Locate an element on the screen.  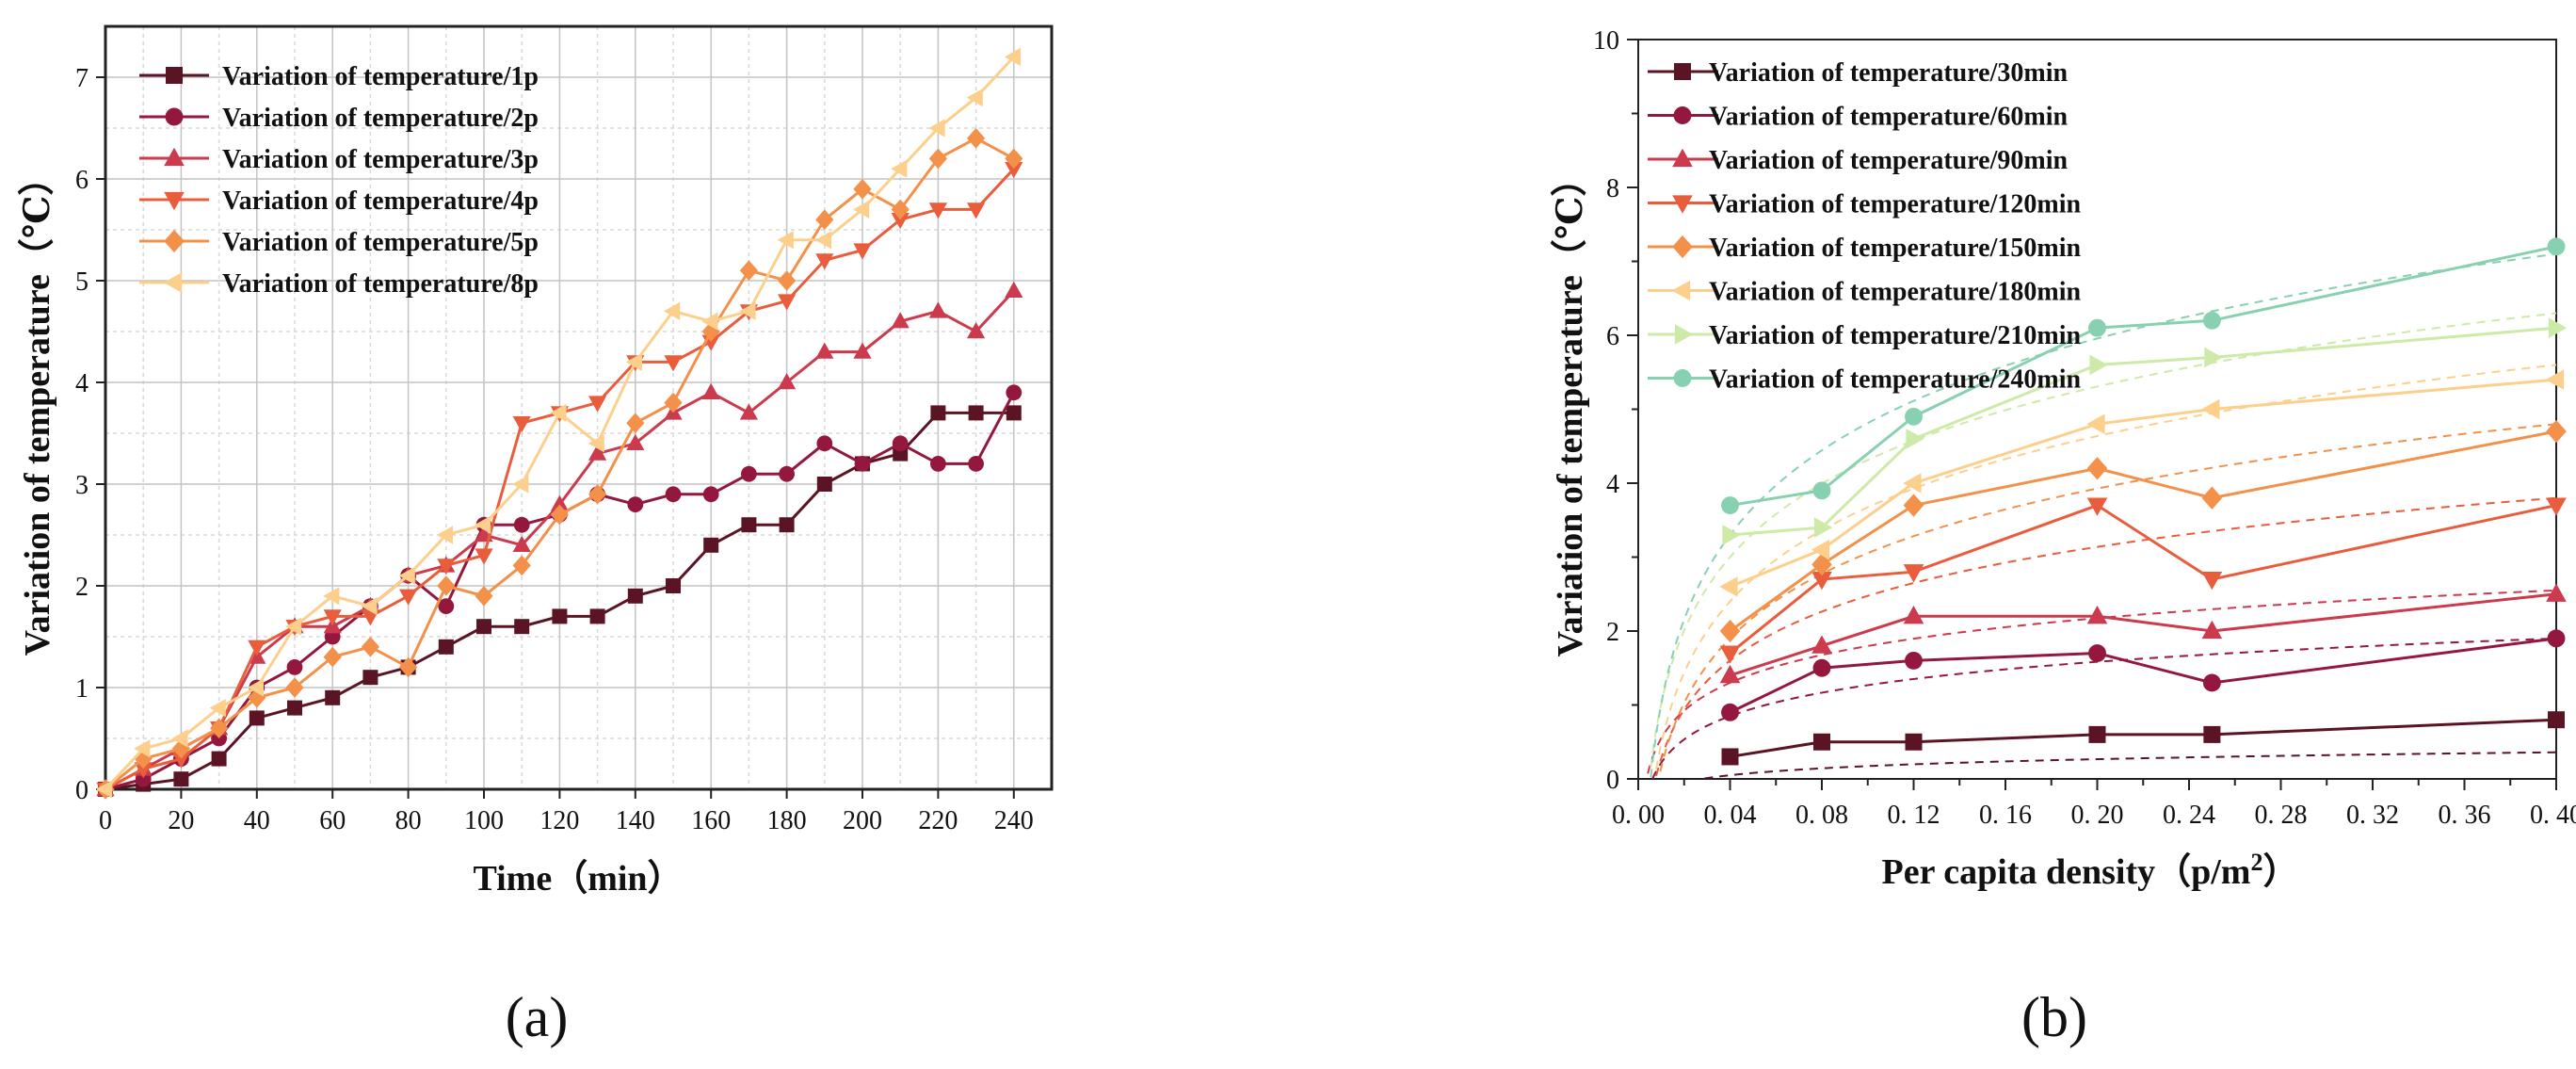
legend-item-a-1: Variation of temperature/1p is located at coordinates (339, 77).